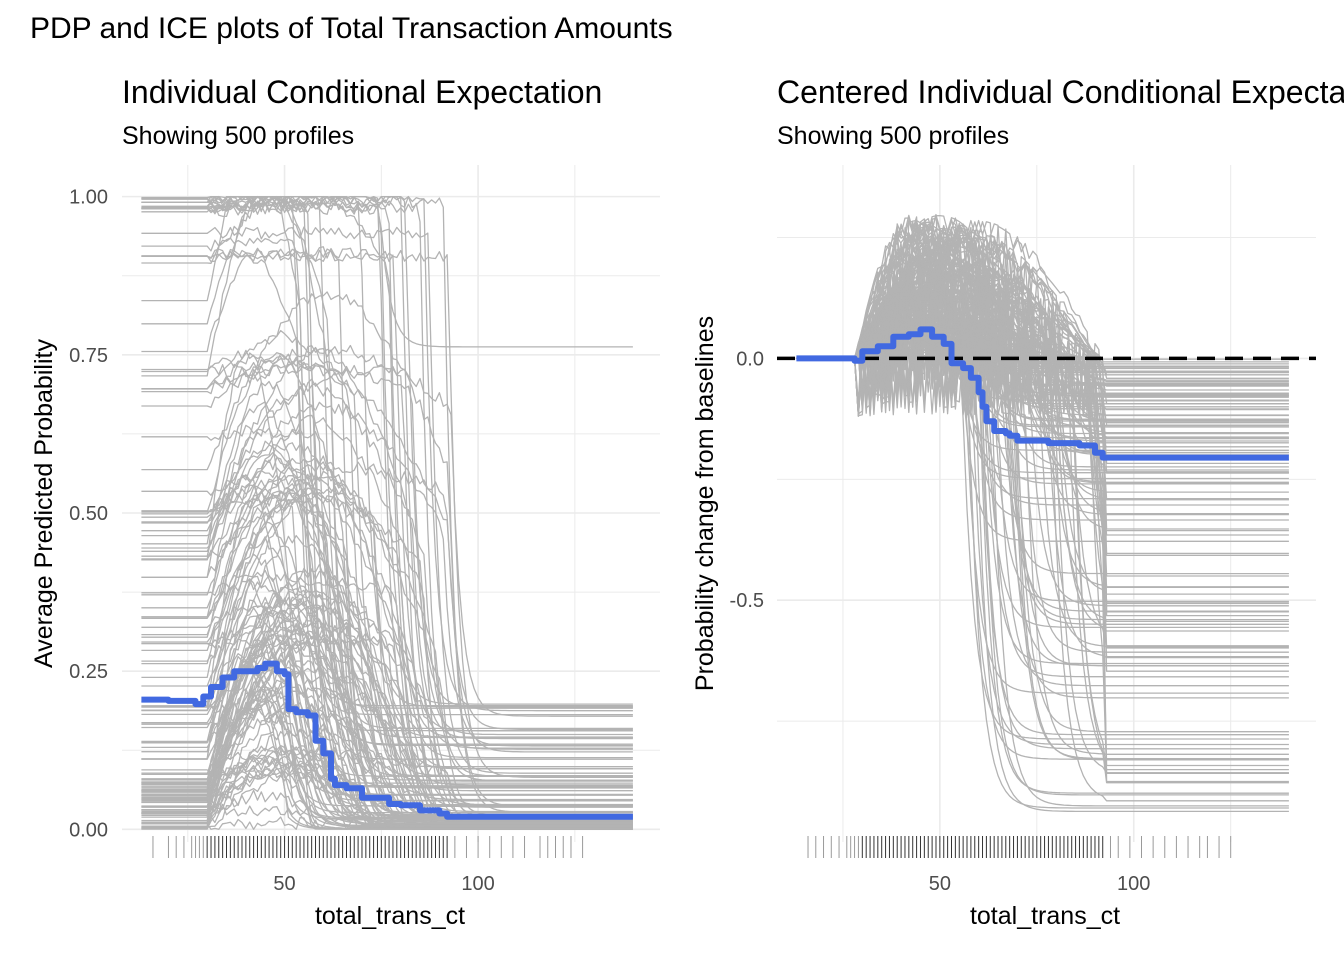 The width and height of the screenshot is (1344, 960). What do you see at coordinates (88, 198) in the screenshot?
I see `y-tick-label: 1.00` at bounding box center [88, 198].